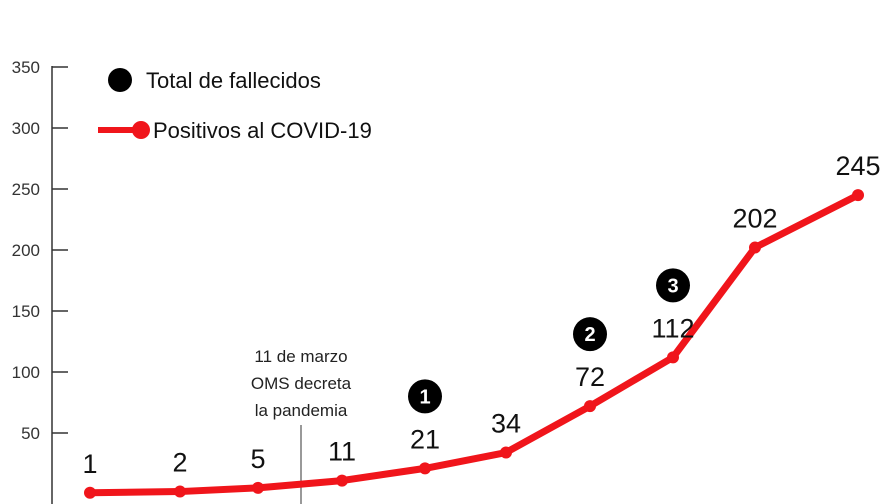 Image resolution: width=896 pixels, height=504 pixels. I want to click on legend-deaths-label: Total de fallecidos, so click(233, 80).